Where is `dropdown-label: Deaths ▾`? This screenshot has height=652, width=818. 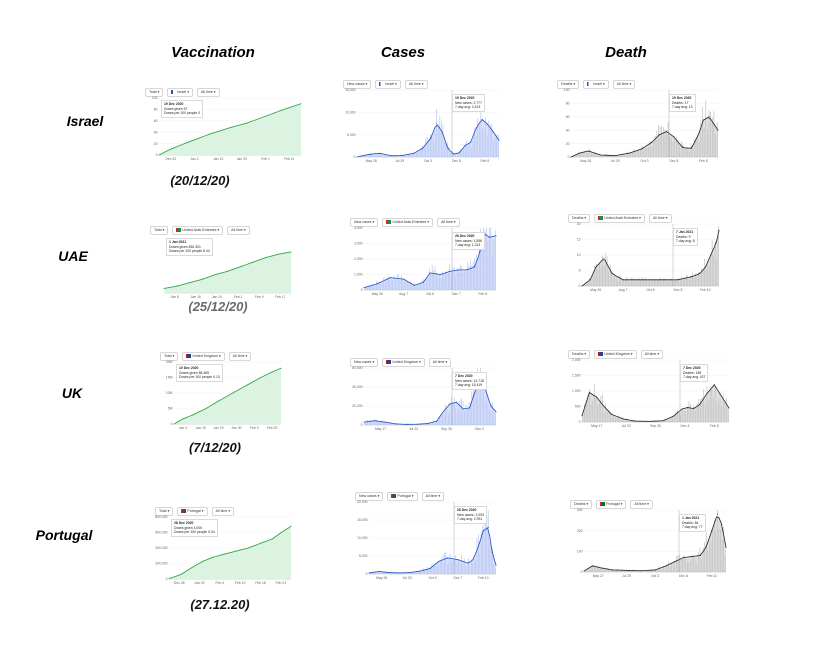 dropdown-label: Deaths ▾ is located at coordinates (581, 504).